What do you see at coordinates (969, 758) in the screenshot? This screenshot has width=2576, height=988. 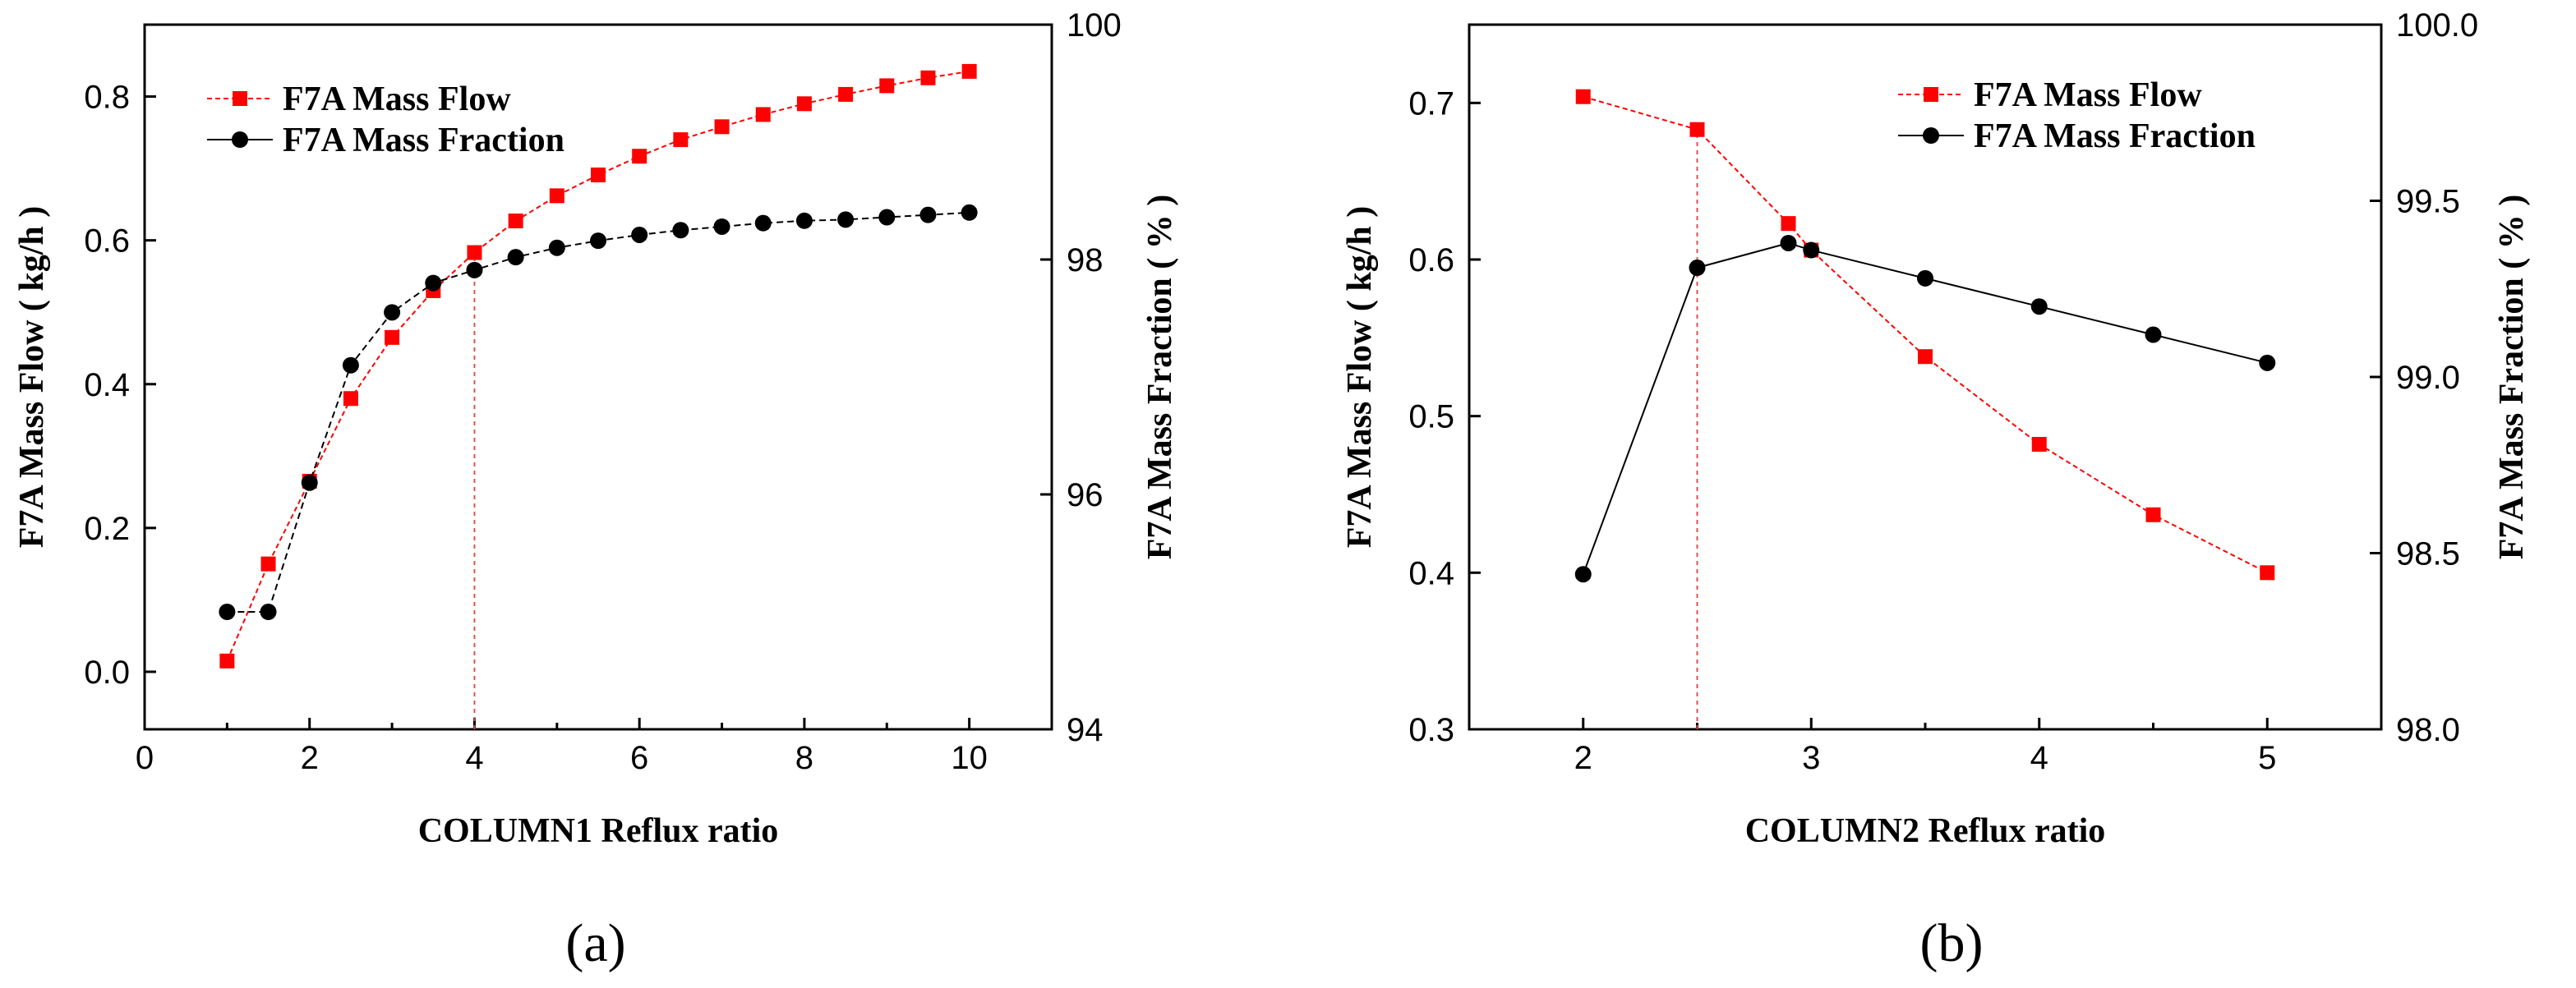 I see `x-tick-label: 10` at bounding box center [969, 758].